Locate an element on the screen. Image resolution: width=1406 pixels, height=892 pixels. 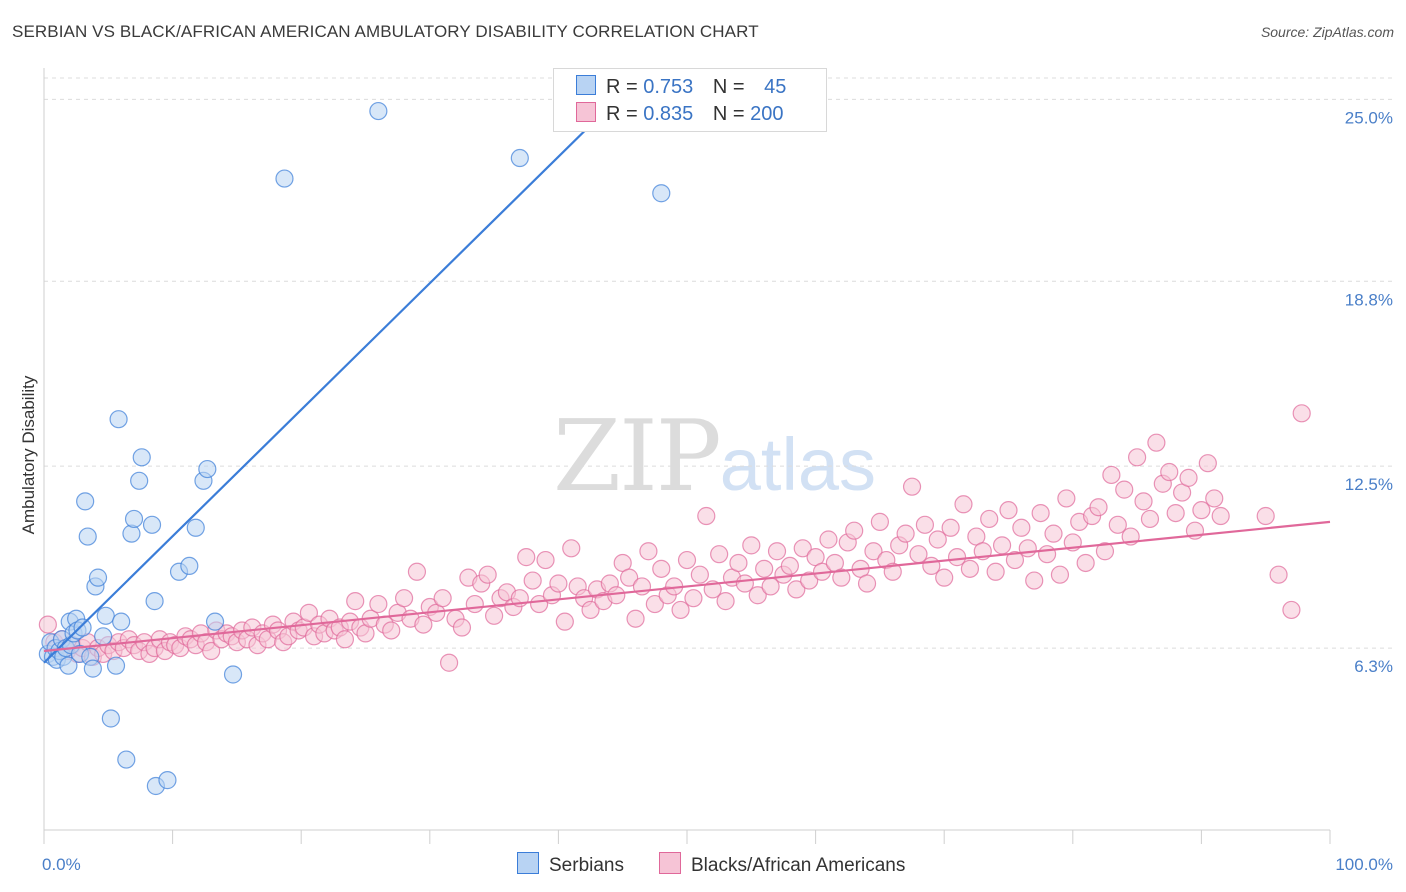
watermark-atlas: atlas is located at coordinates (798, 464).